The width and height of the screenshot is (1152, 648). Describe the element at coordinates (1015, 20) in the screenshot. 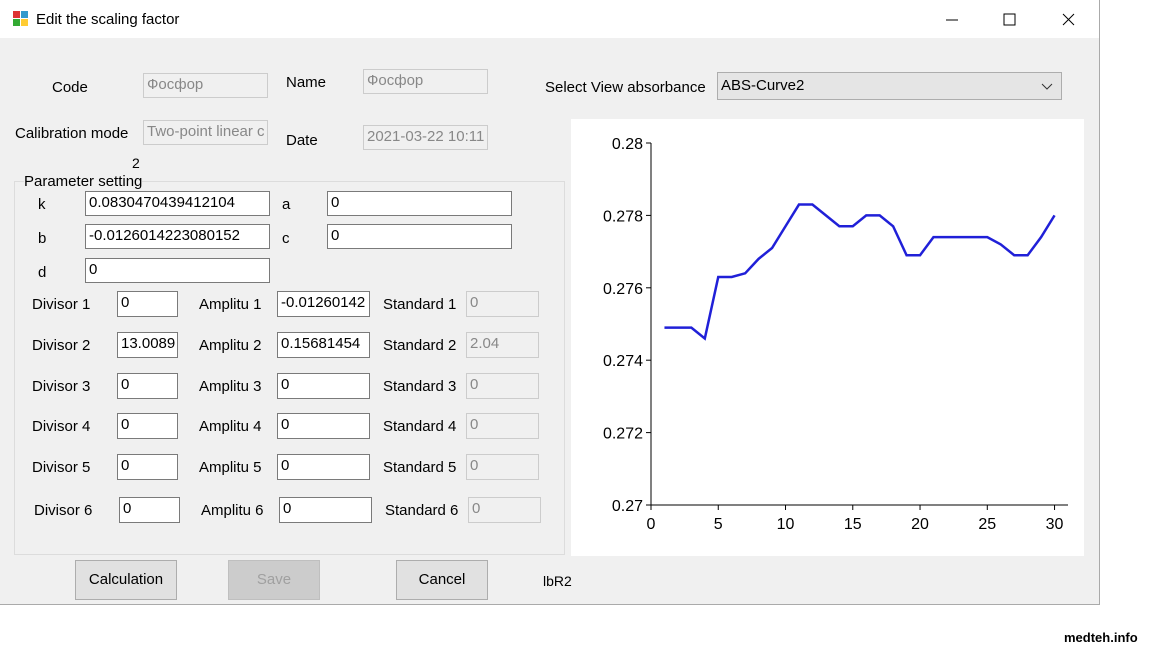

I see `window-controls` at that location.